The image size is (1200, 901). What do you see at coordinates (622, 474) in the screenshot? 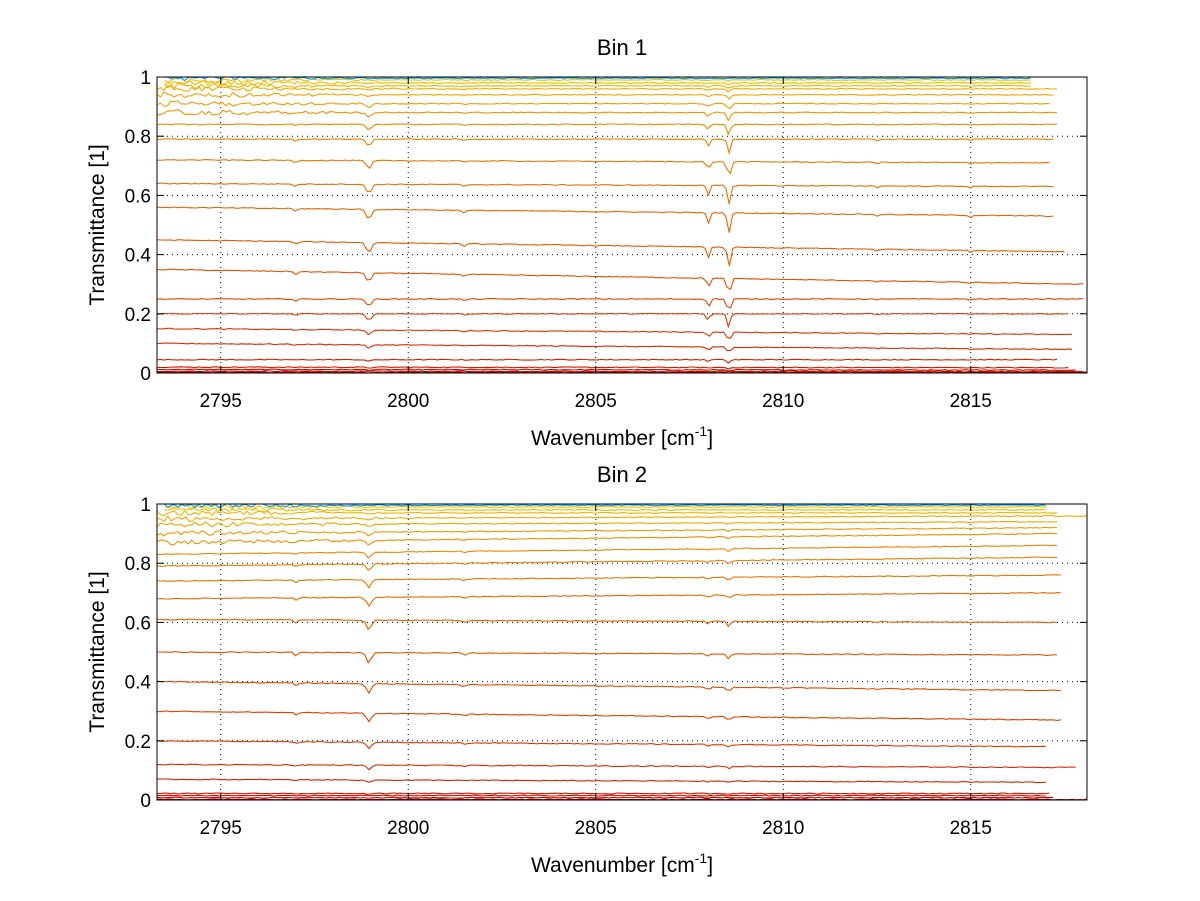
I see `chart-title: Bin 2` at bounding box center [622, 474].